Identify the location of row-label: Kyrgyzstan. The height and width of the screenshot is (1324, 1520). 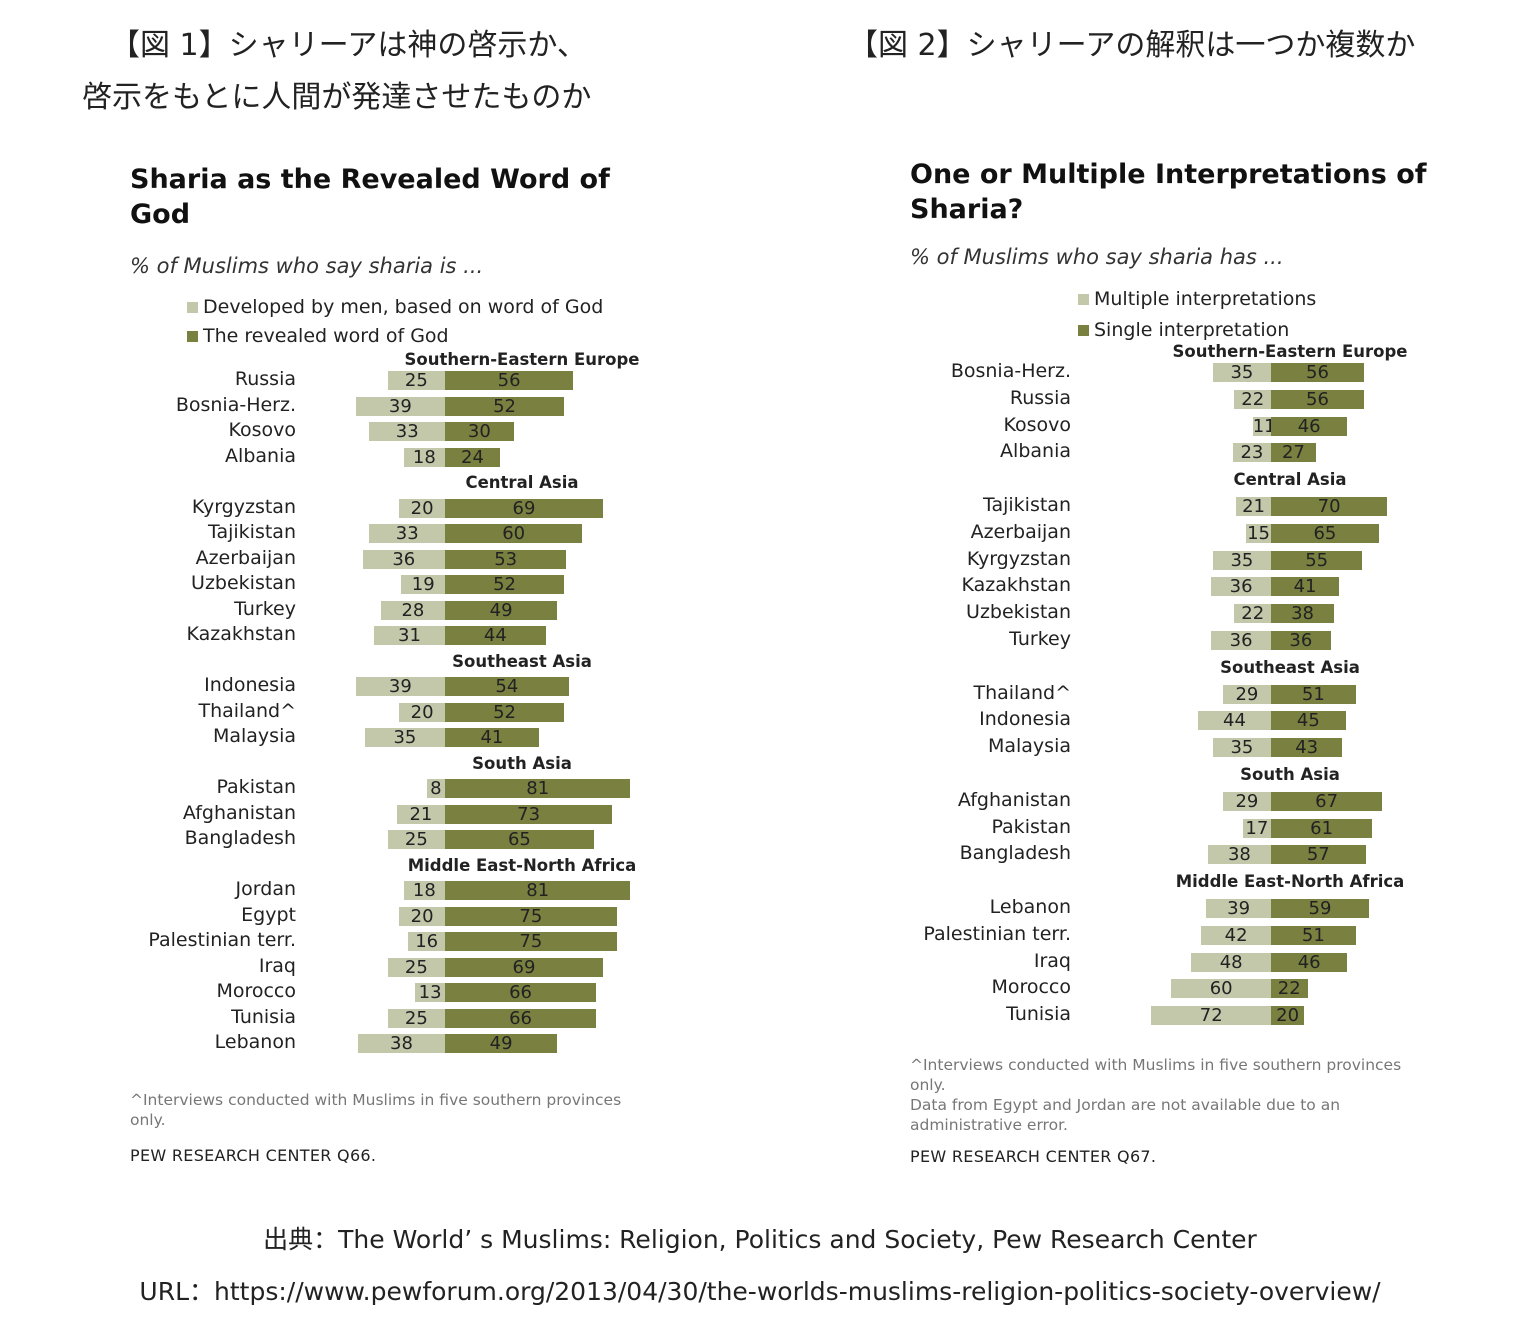
(243, 506).